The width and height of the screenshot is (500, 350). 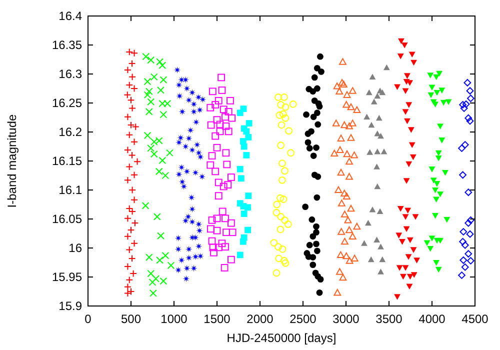 What do you see at coordinates (67, 277) in the screenshot?
I see `y-tick-label: 15.95` at bounding box center [67, 277].